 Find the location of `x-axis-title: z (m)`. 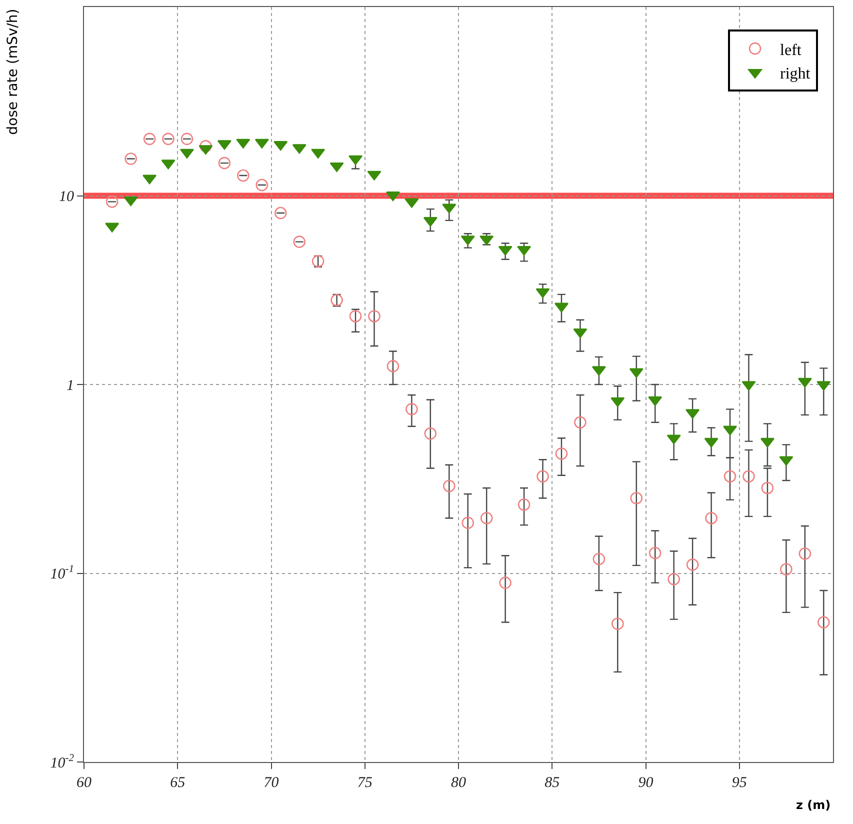

x-axis-title: z (m) is located at coordinates (813, 805).